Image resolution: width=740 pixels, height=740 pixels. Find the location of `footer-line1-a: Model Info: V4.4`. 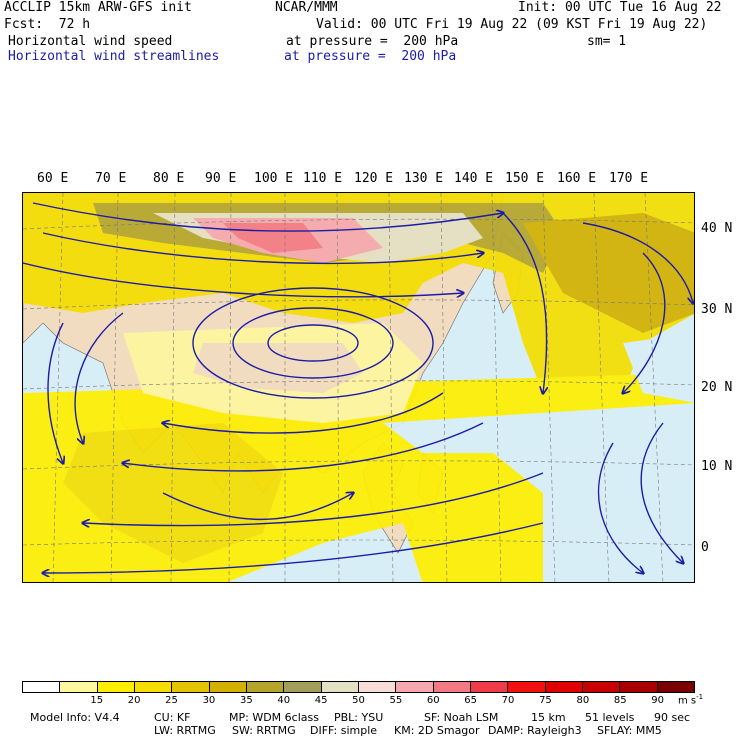

footer-line1-a: Model Info: V4.4 is located at coordinates (75, 717).